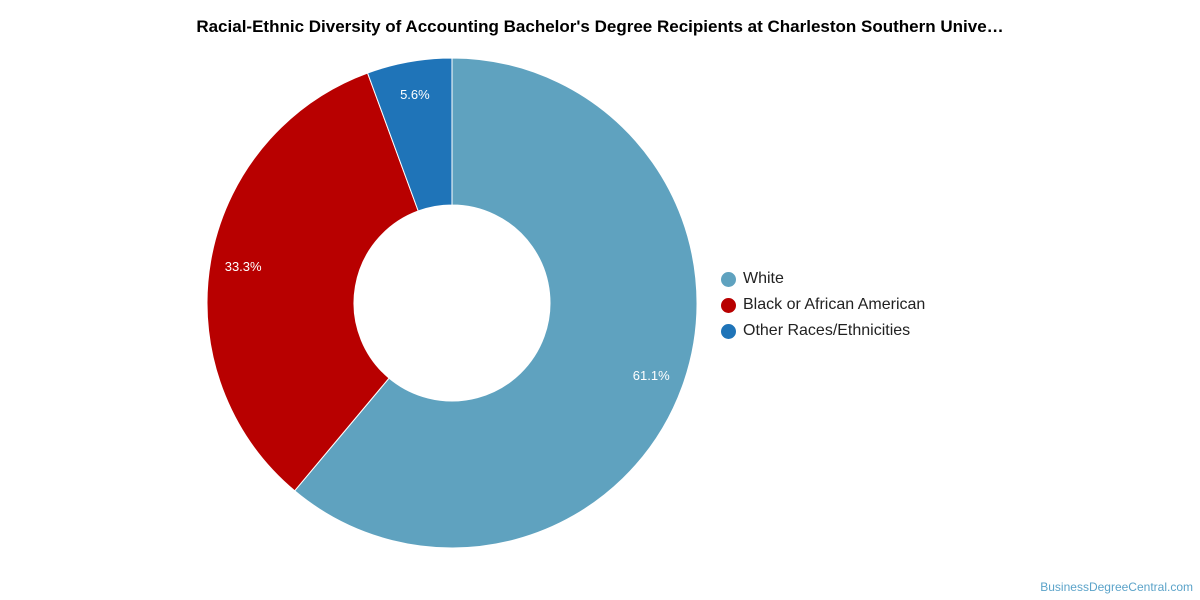 This screenshot has width=1200, height=600. Describe the element at coordinates (651, 375) in the screenshot. I see `slice-label-white: 61.1%` at that location.